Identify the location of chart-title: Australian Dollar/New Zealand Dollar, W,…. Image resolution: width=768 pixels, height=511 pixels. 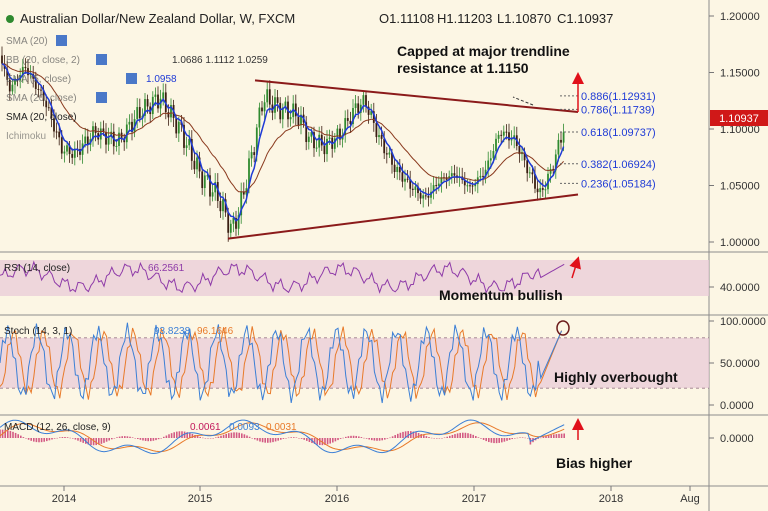
(157, 18).